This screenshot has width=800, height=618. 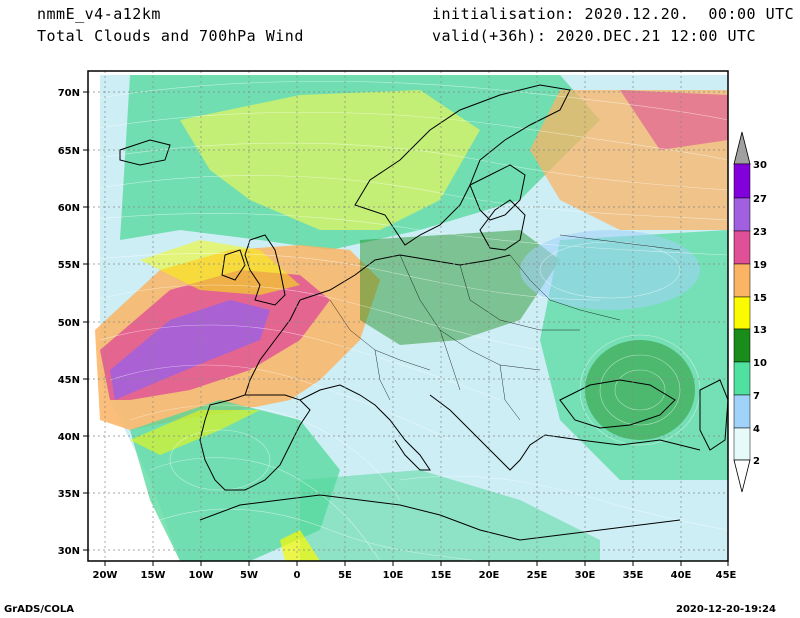 What do you see at coordinates (681, 575) in the screenshot?
I see `lon-label: 40E` at bounding box center [681, 575].